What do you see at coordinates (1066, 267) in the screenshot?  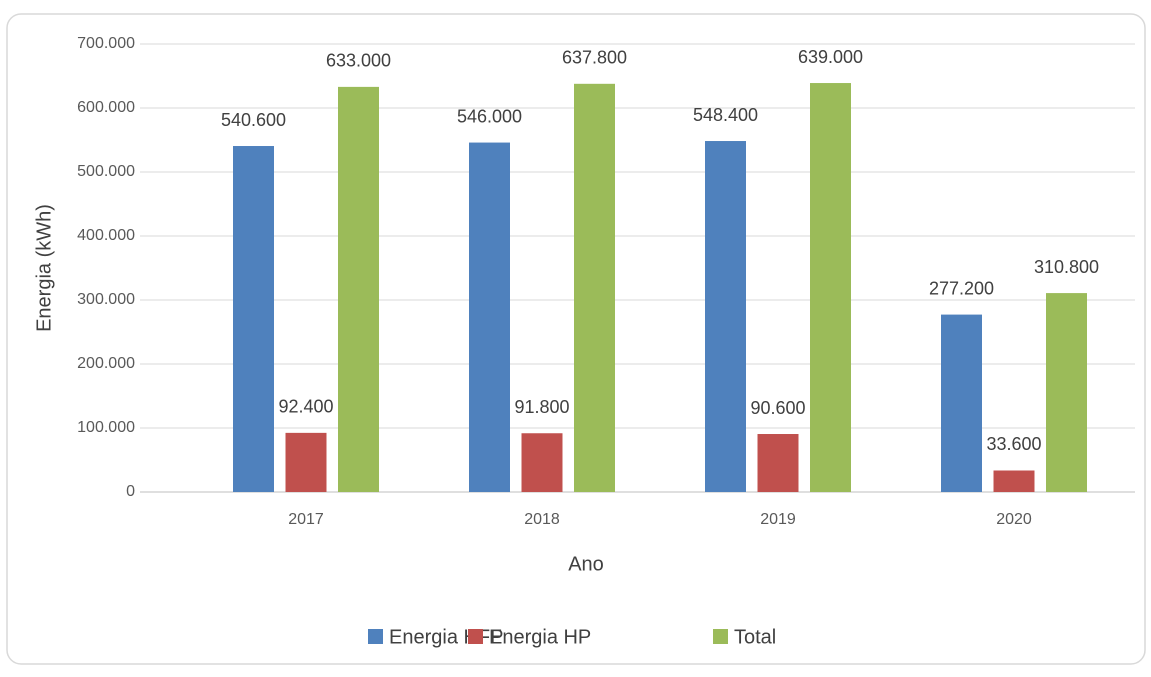 I see `value-label: 310.800` at bounding box center [1066, 267].